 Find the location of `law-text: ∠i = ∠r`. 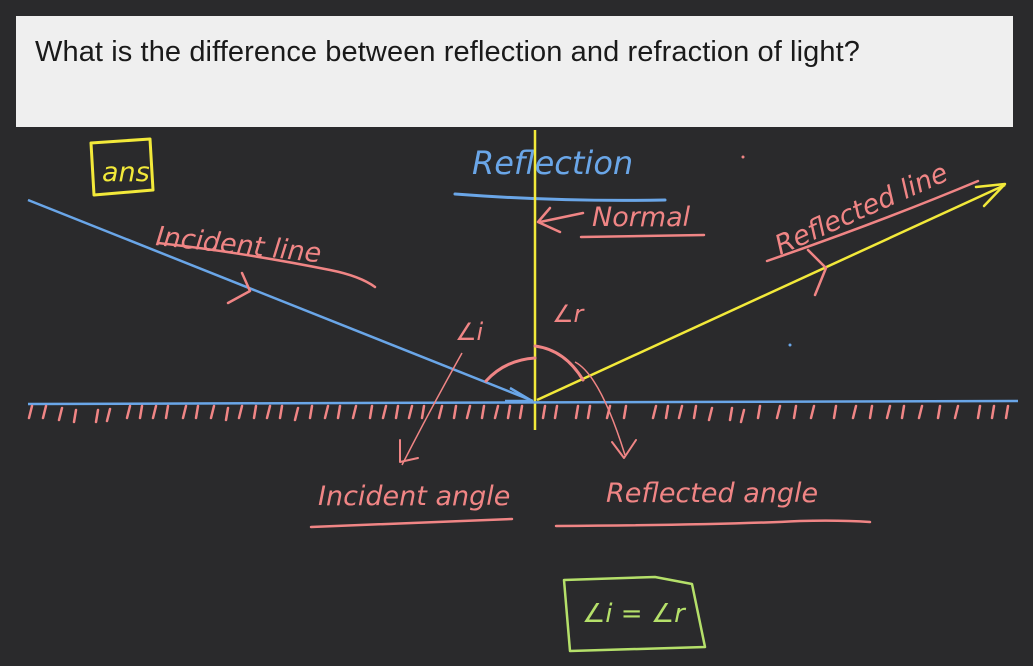

law-text: ∠i = ∠r is located at coordinates (634, 614).